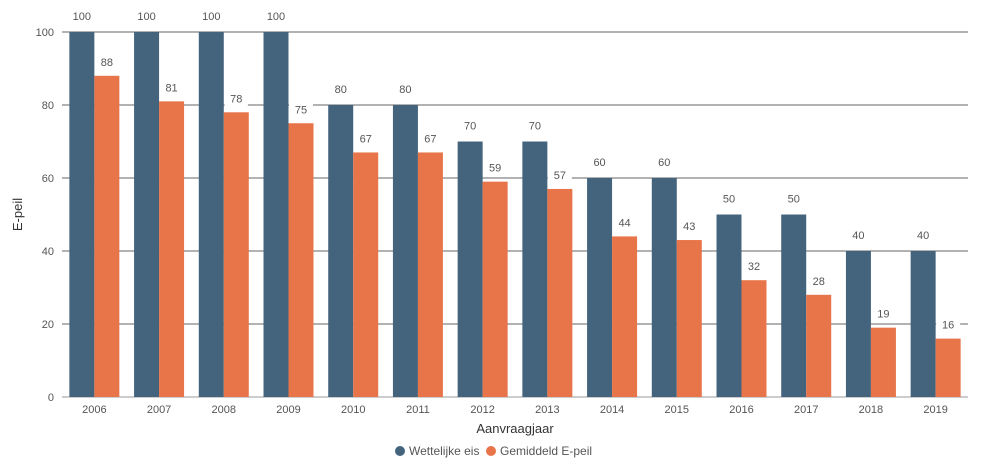 This screenshot has width=1002, height=465. What do you see at coordinates (923, 324) in the screenshot?
I see `bar-wettelijke-eis-2019` at bounding box center [923, 324].